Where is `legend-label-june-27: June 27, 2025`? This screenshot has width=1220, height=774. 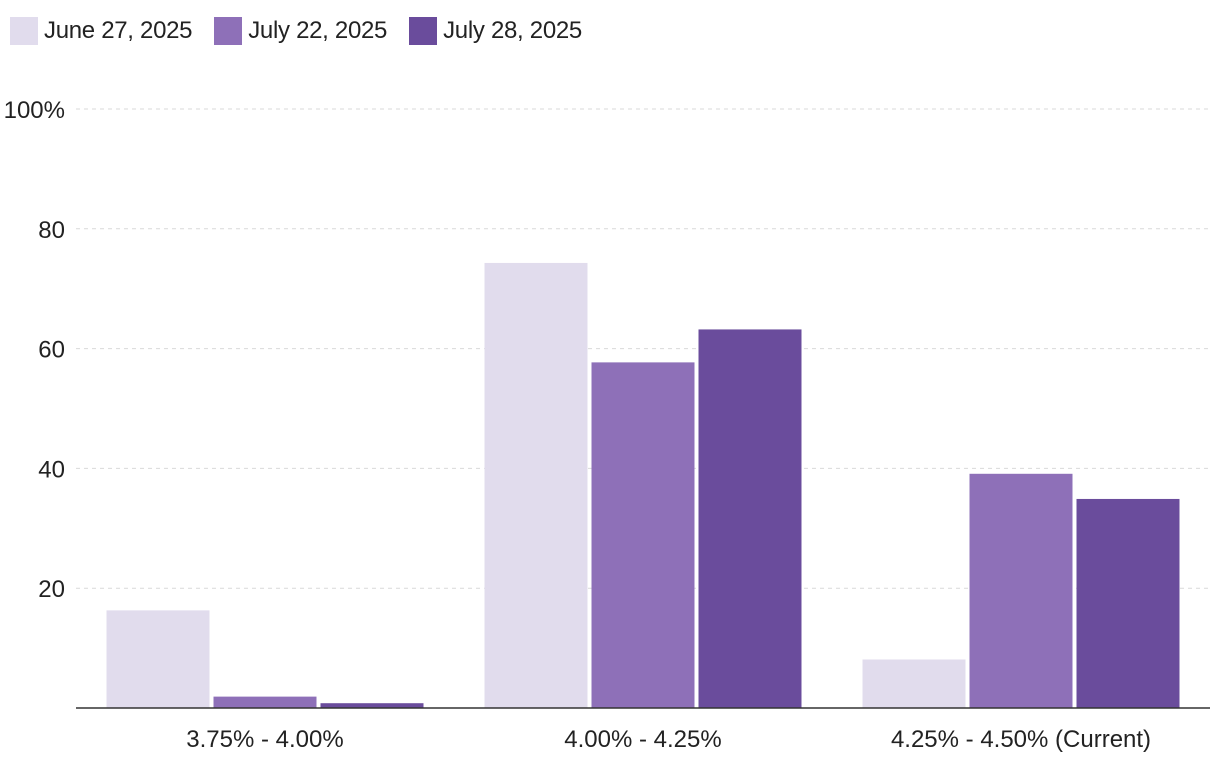
legend-label-june-27: June 27, 2025 is located at coordinates (118, 30).